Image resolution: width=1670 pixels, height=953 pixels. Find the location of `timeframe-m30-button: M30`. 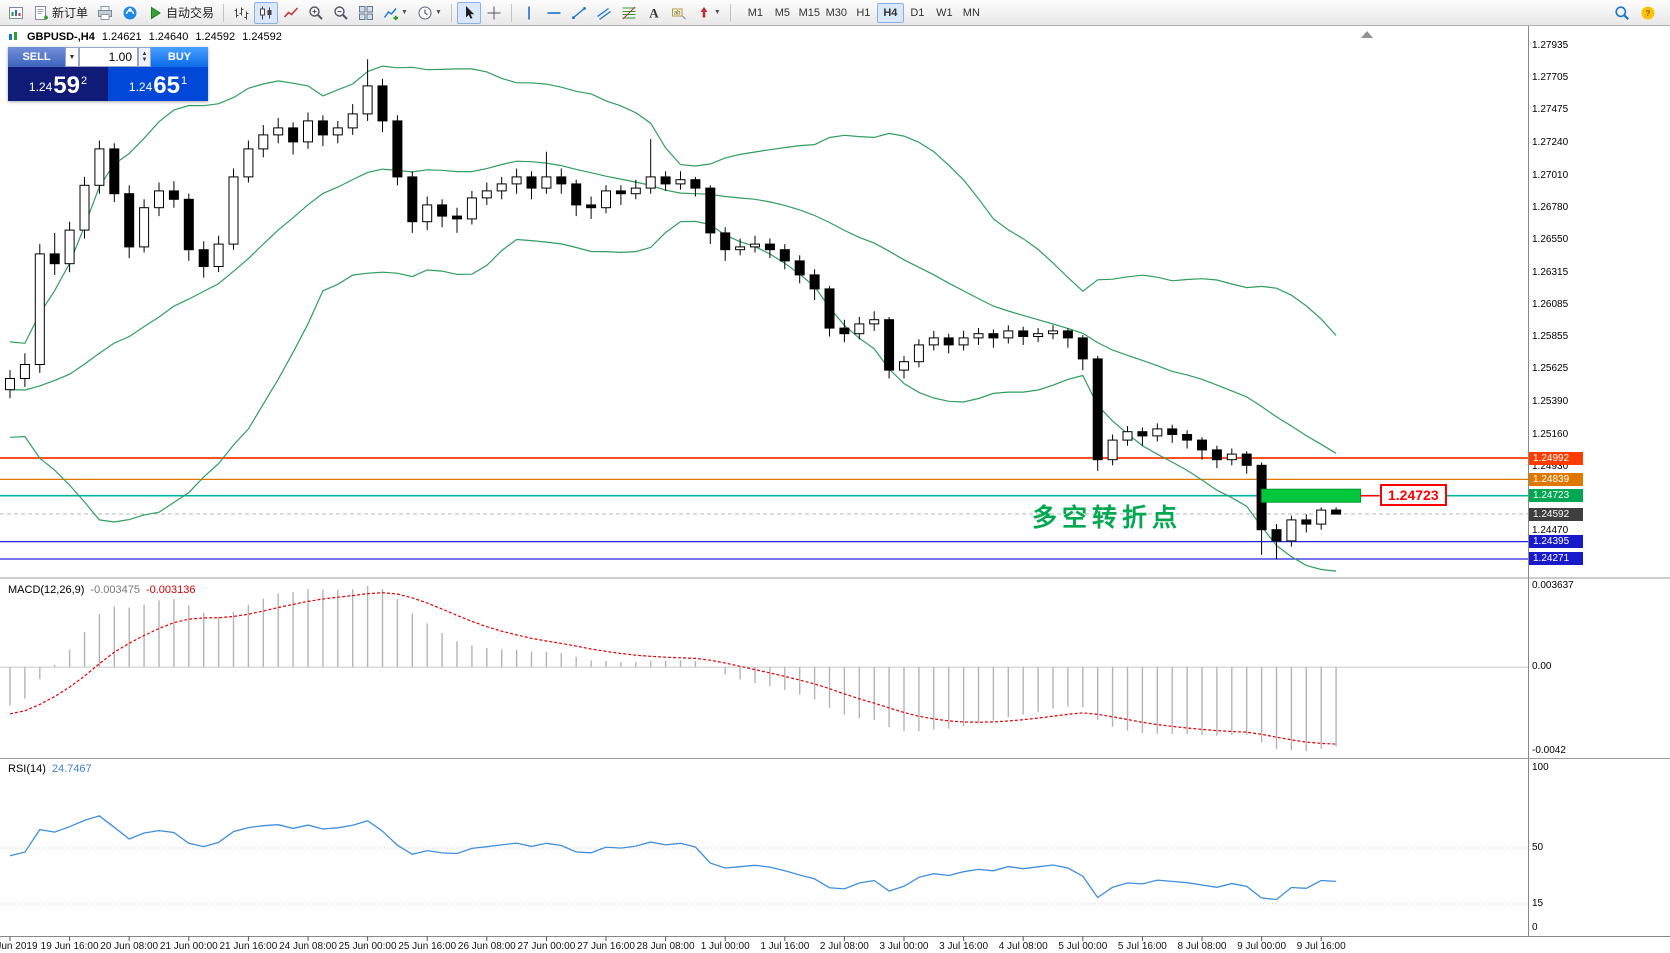

timeframe-m30-button: M30 is located at coordinates (836, 12).